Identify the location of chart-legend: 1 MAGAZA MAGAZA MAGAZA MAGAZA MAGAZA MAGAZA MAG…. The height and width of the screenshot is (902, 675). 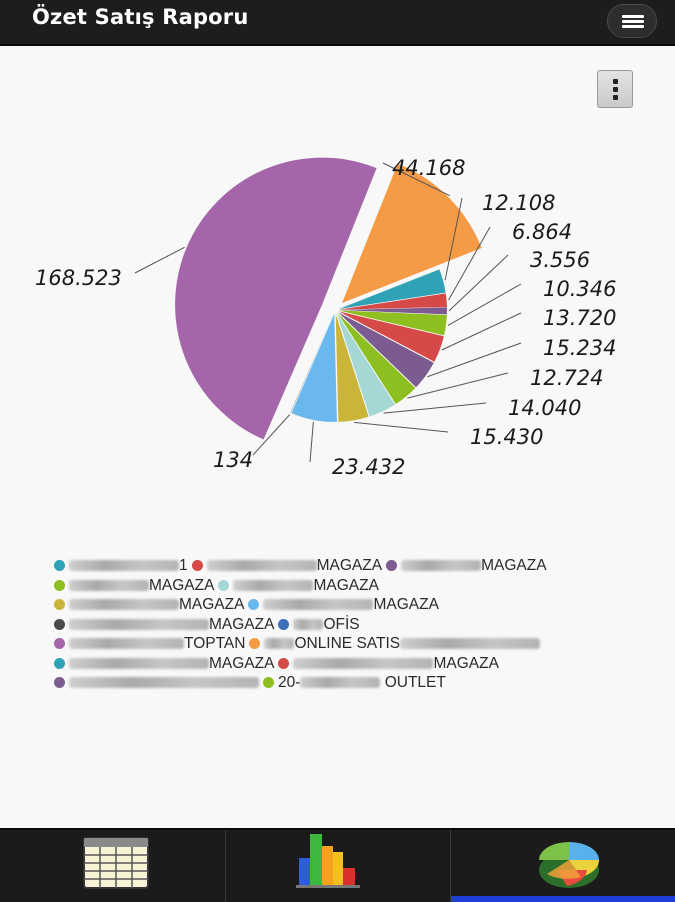
(354, 624).